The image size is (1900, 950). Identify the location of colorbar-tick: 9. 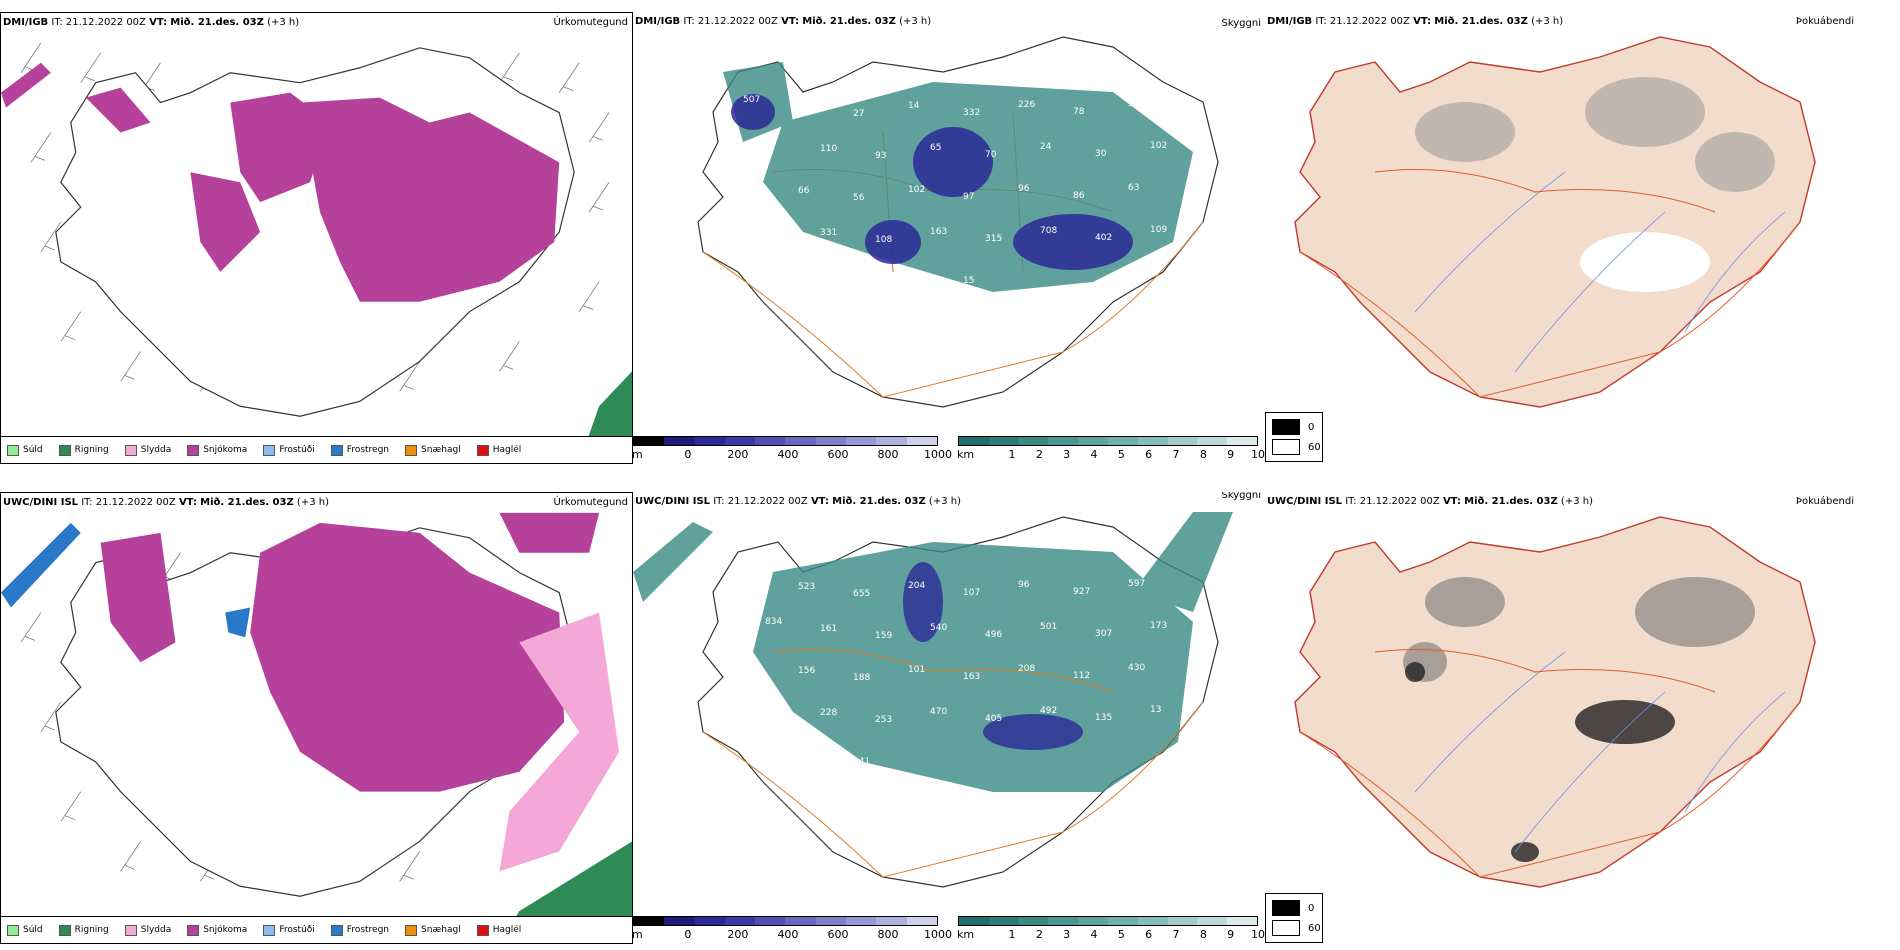
(1231, 454).